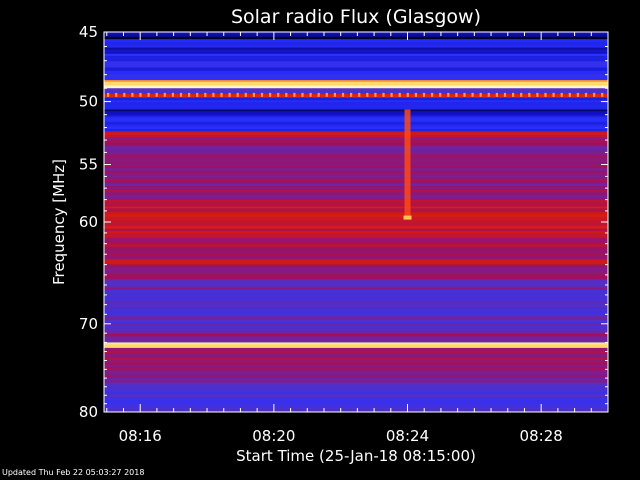 The image size is (640, 480). I want to click on x-tick-label: 08:20, so click(273, 436).